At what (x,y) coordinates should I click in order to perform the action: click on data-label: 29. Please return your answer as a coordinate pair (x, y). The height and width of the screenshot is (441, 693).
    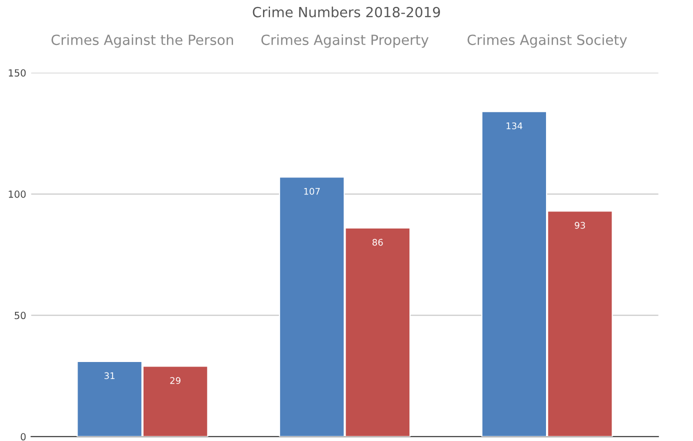
    Looking at the image, I should click on (175, 380).